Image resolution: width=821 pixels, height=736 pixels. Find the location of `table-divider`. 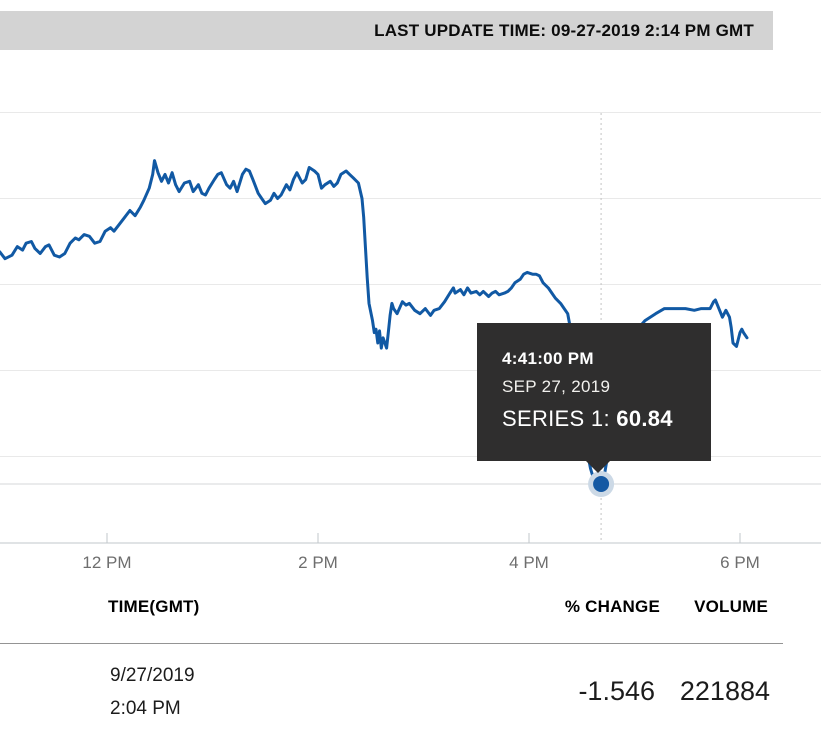

table-divider is located at coordinates (391, 643).